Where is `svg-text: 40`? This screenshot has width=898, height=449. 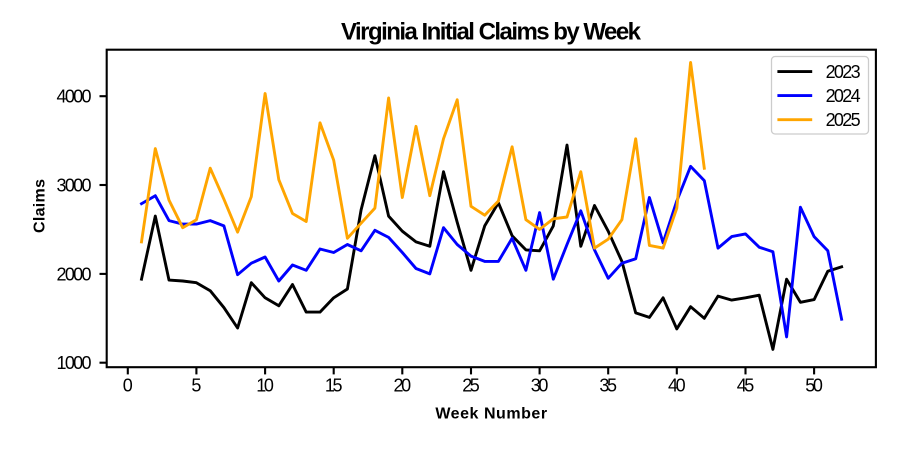
svg-text: 40 is located at coordinates (677, 386).